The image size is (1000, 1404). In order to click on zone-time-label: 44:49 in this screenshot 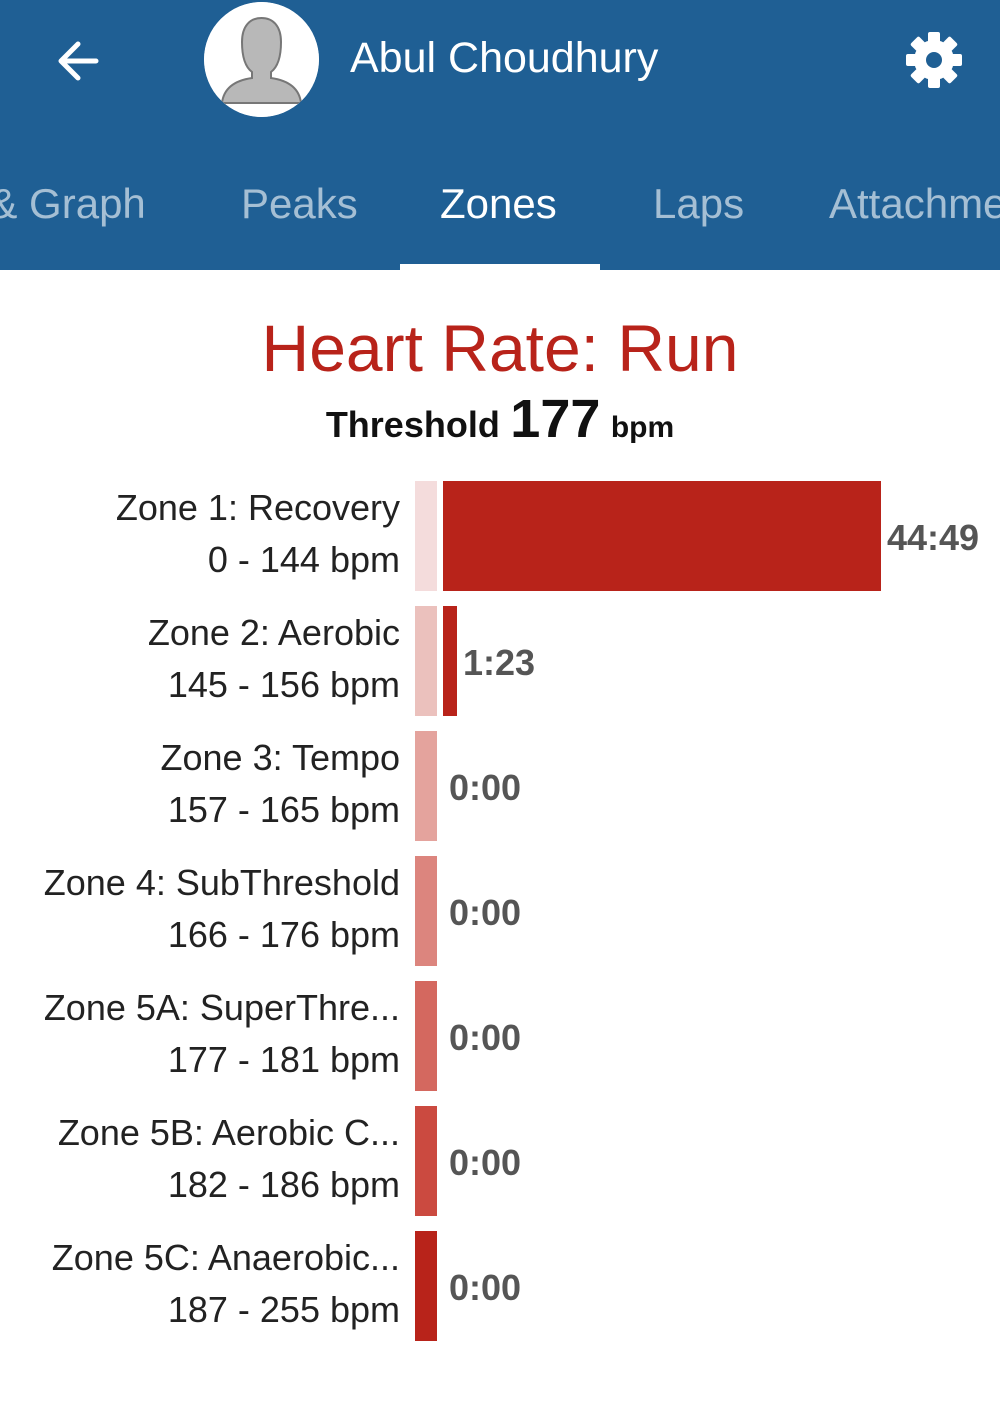, I will do `click(933, 537)`.